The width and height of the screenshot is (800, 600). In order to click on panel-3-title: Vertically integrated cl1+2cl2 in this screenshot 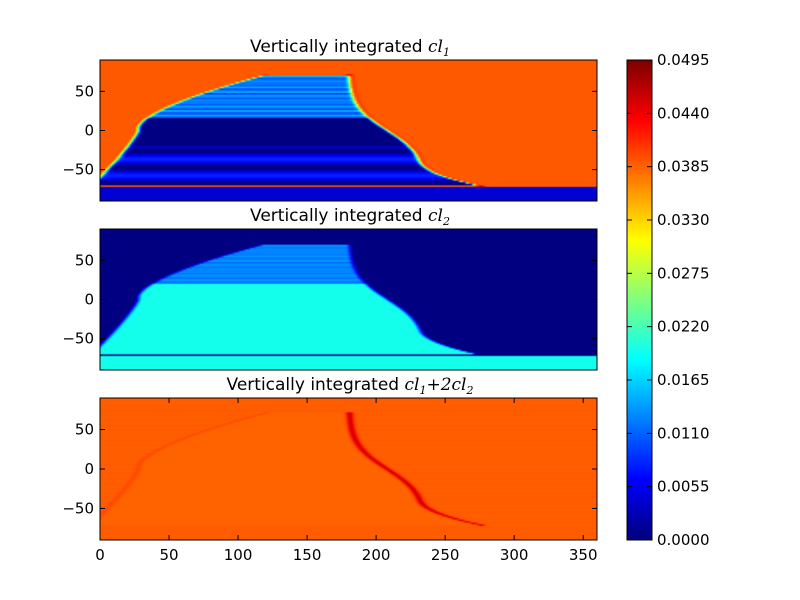, I will do `click(350, 386)`.